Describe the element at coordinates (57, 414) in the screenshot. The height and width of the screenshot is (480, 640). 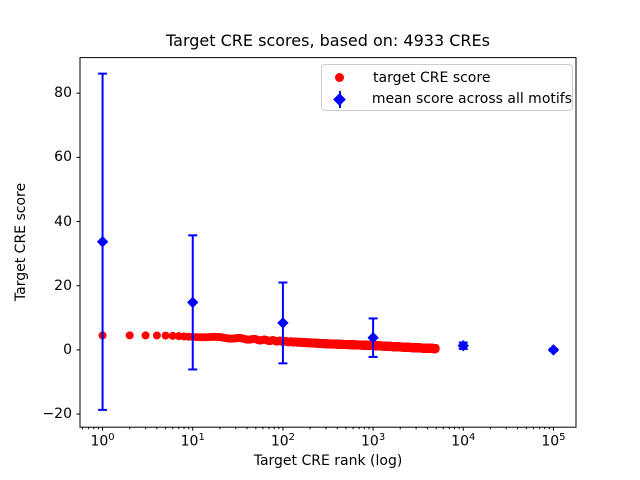
I see `y-tick-label: −20` at that location.